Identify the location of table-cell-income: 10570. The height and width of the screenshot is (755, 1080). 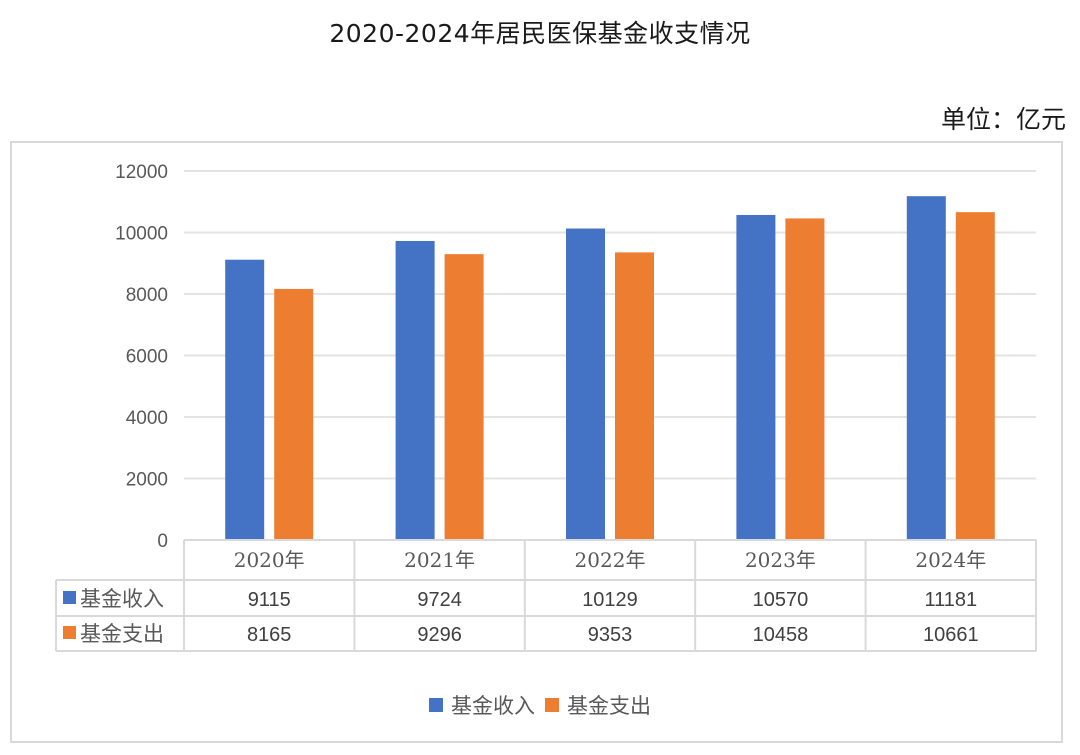
(781, 600).